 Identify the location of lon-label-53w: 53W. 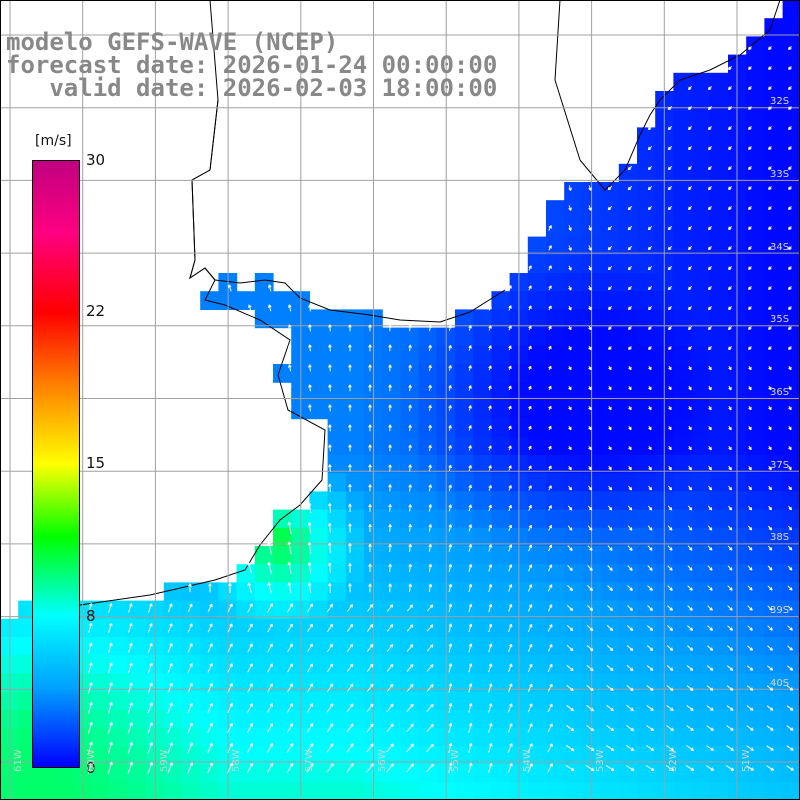
(600, 760).